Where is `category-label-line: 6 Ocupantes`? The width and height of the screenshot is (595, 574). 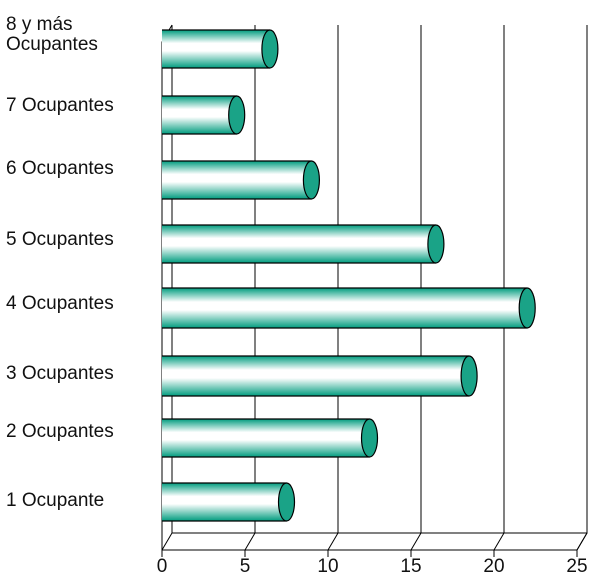 category-label-line: 6 Ocupantes is located at coordinates (60, 168).